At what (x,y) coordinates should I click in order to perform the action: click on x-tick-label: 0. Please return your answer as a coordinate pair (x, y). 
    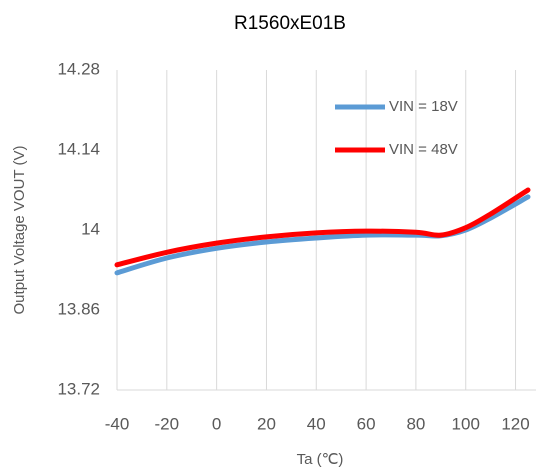
    Looking at the image, I should click on (216, 423).